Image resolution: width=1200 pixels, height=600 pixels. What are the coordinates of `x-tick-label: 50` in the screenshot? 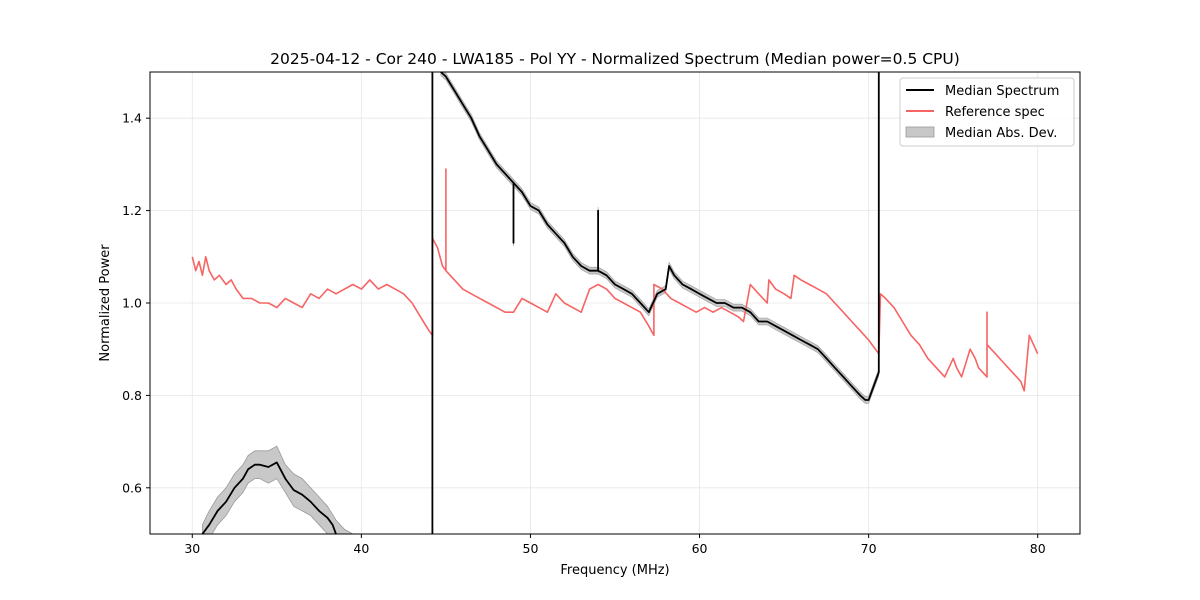 It's located at (531, 548).